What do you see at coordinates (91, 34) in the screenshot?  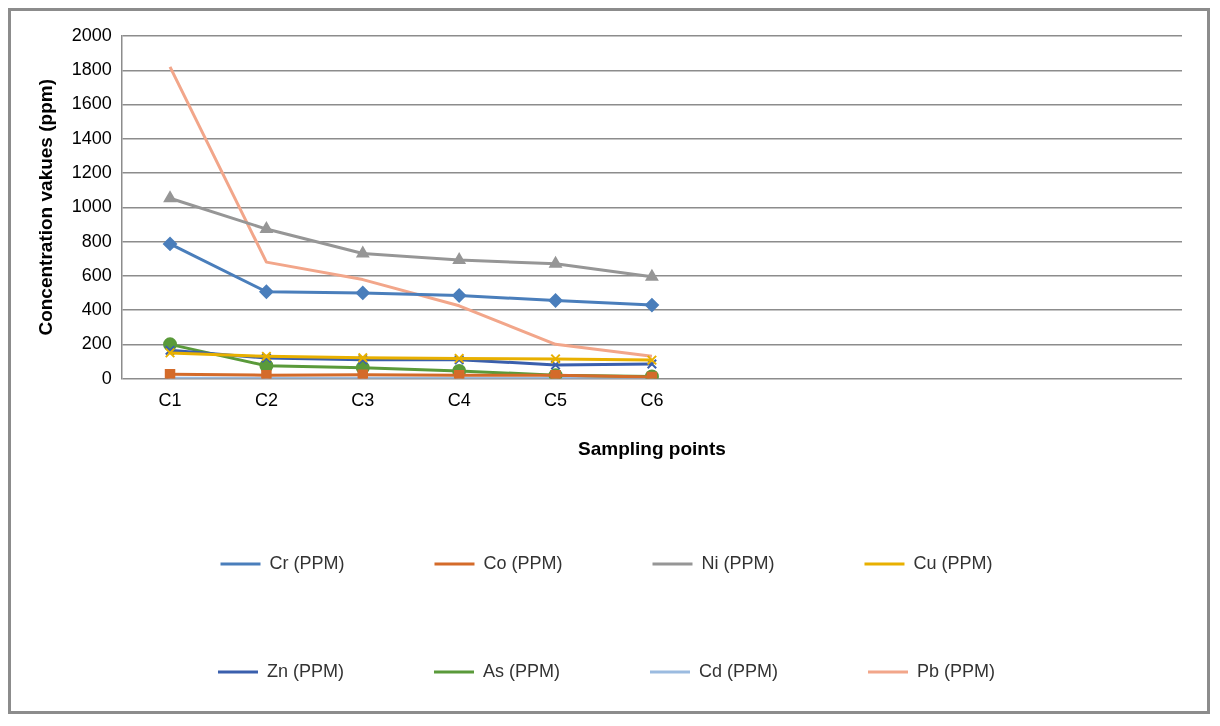 I see `y-tick-label: 2000` at bounding box center [91, 34].